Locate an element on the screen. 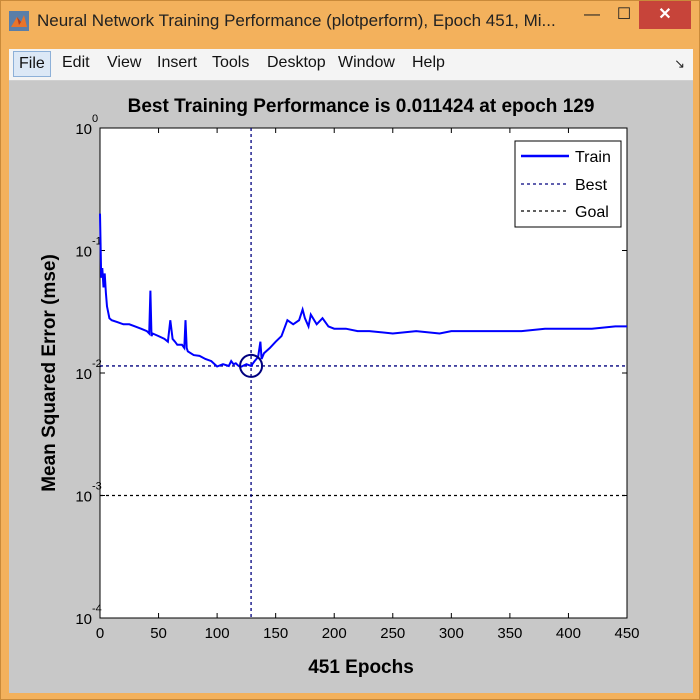 The width and height of the screenshot is (700, 700). y-axis-label: Mean Squared Error (mse) is located at coordinates (49, 373).